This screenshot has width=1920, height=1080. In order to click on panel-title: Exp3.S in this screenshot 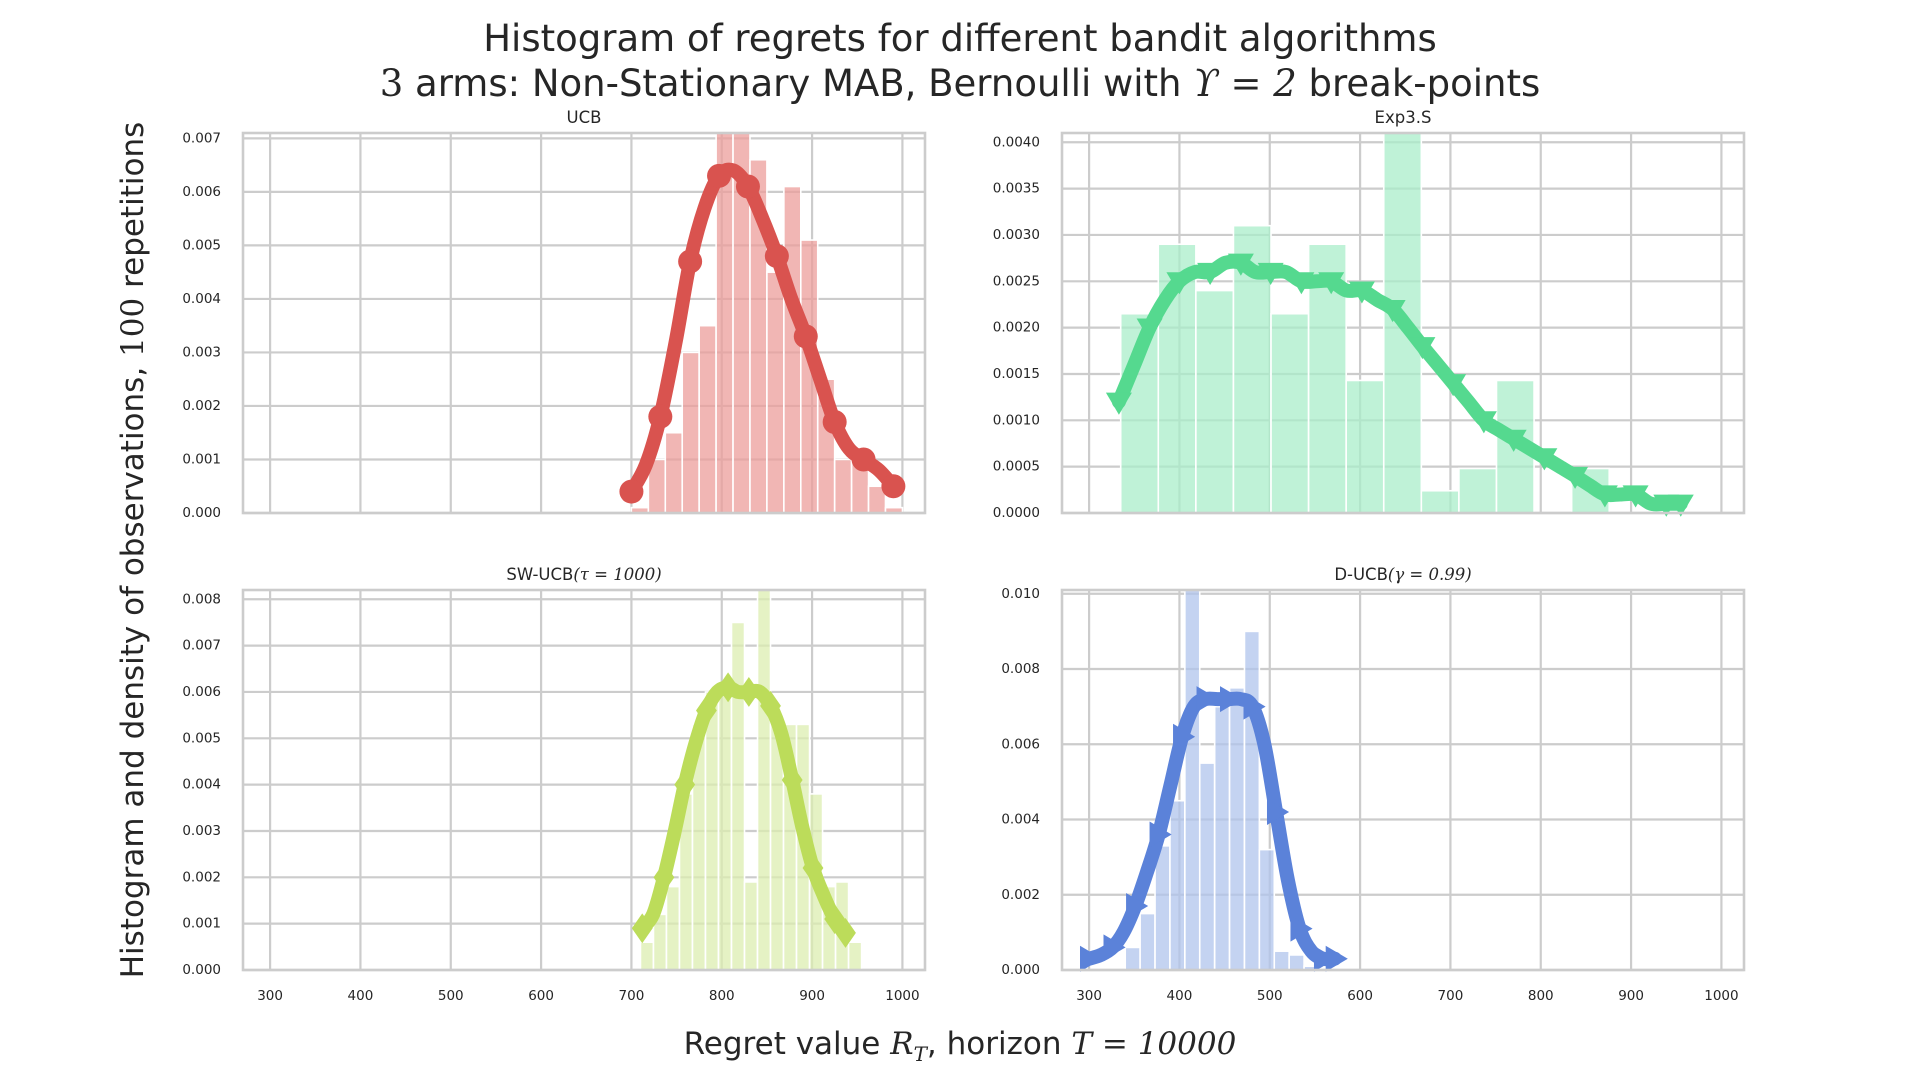, I will do `click(1403, 117)`.